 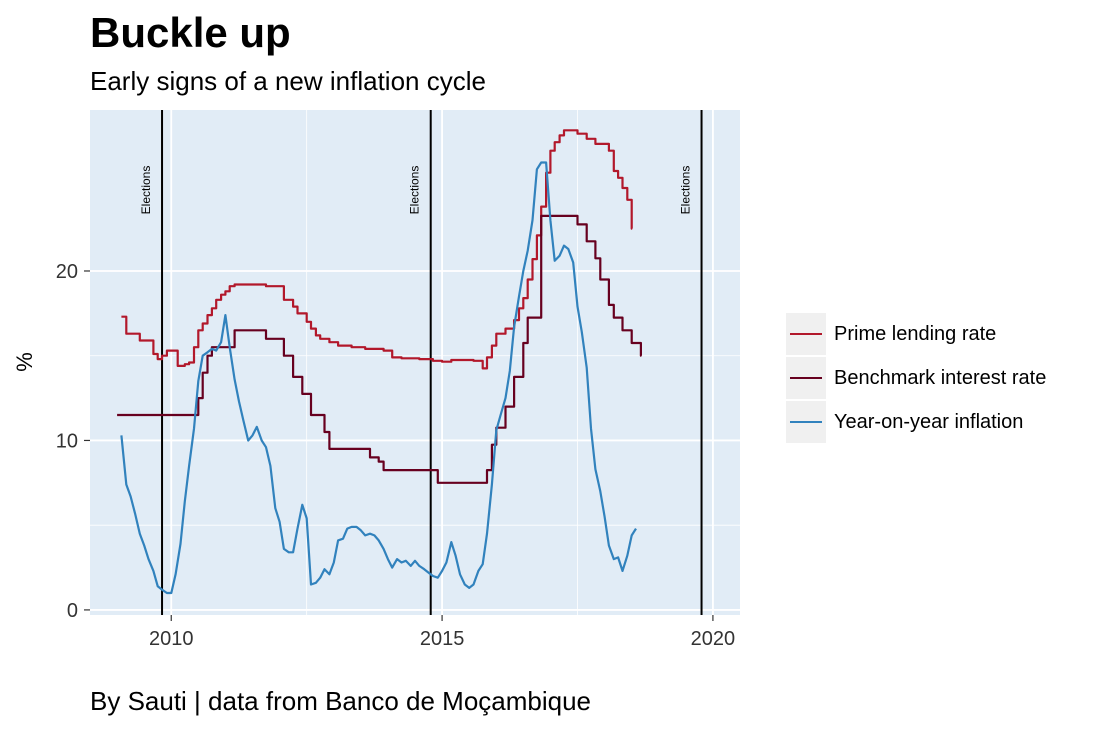 I want to click on legend-label-benchmark: Benchmark interest rate, so click(x=940, y=377).